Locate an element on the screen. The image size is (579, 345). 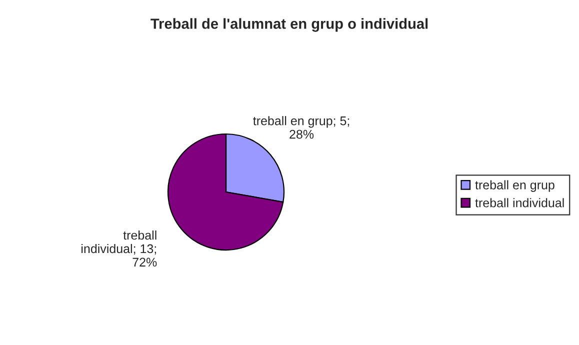
chart-title: Treball de l'alumnat en grup o individual is located at coordinates (289, 25).